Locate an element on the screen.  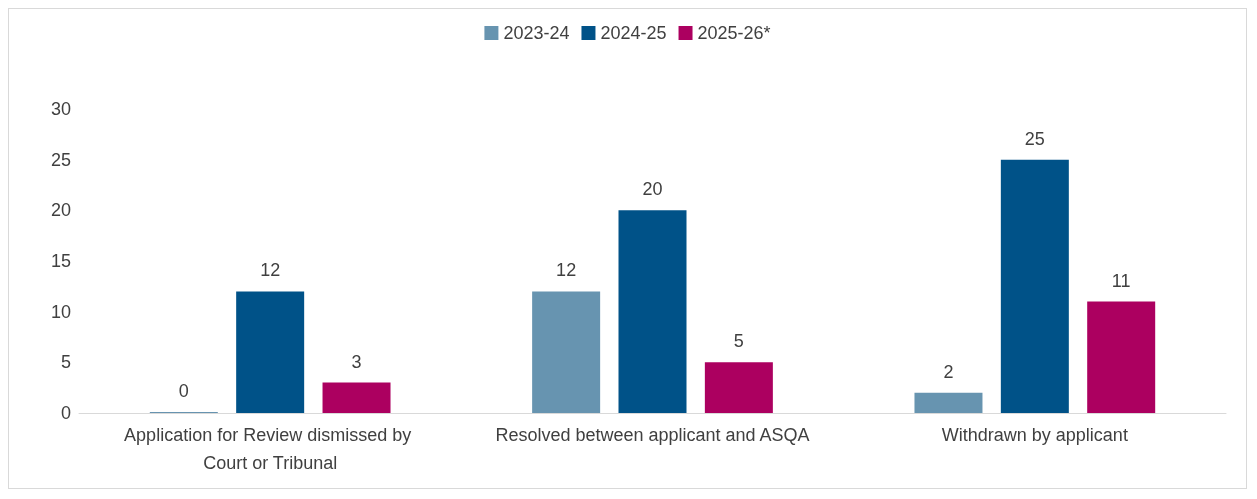
y-tick-label: 10 is located at coordinates (60, 311).